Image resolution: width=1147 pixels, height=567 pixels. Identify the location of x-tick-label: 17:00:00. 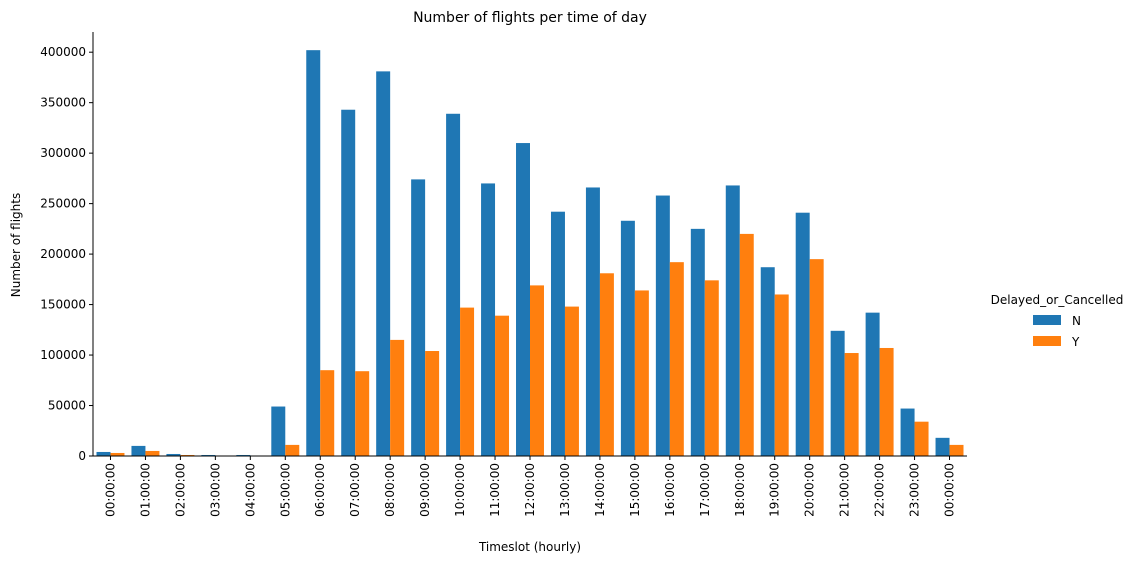
(705, 490).